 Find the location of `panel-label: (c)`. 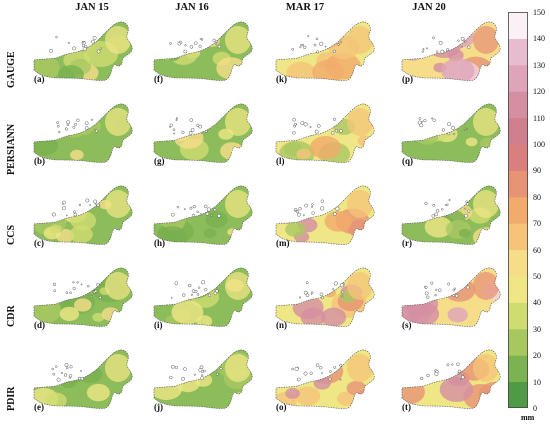

panel-label: (c) is located at coordinates (39, 243).